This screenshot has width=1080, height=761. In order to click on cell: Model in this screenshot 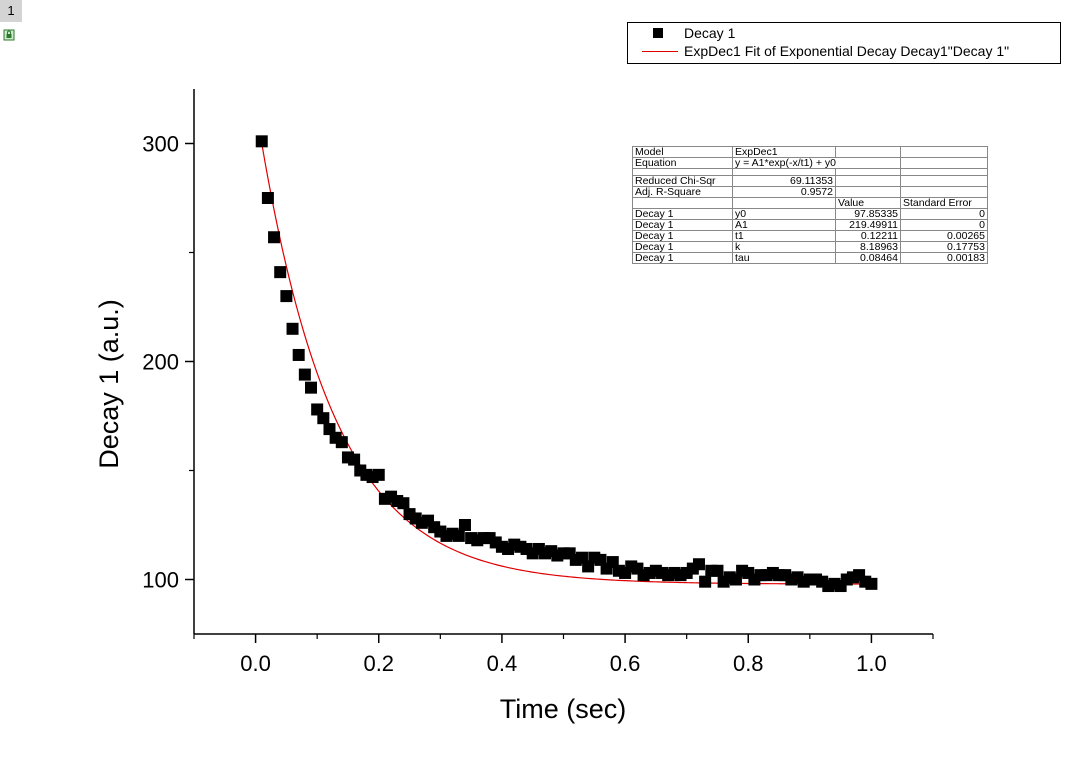, I will do `click(682, 152)`.